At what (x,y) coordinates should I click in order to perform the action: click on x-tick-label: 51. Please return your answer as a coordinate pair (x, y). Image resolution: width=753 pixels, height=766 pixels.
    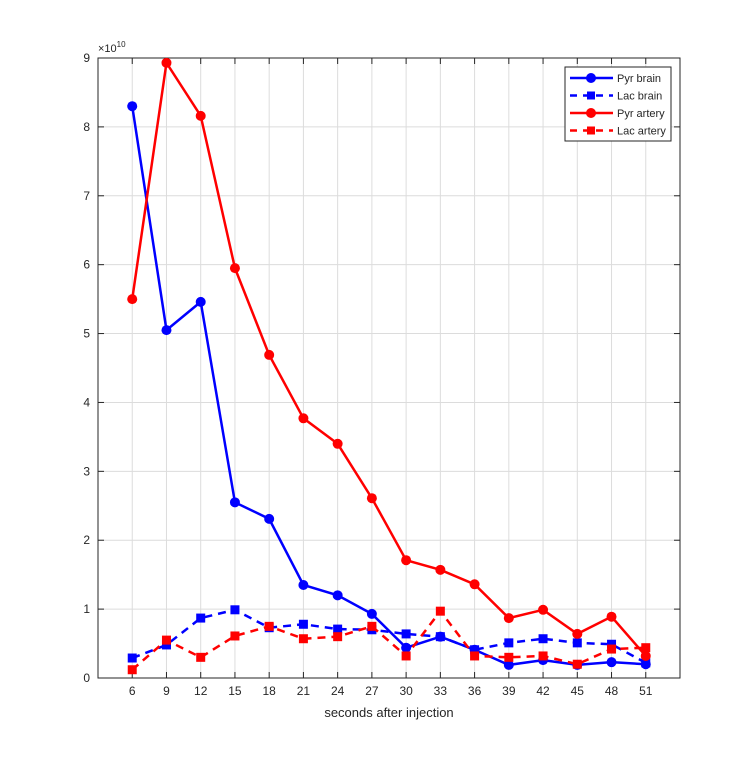
    Looking at the image, I should click on (646, 691).